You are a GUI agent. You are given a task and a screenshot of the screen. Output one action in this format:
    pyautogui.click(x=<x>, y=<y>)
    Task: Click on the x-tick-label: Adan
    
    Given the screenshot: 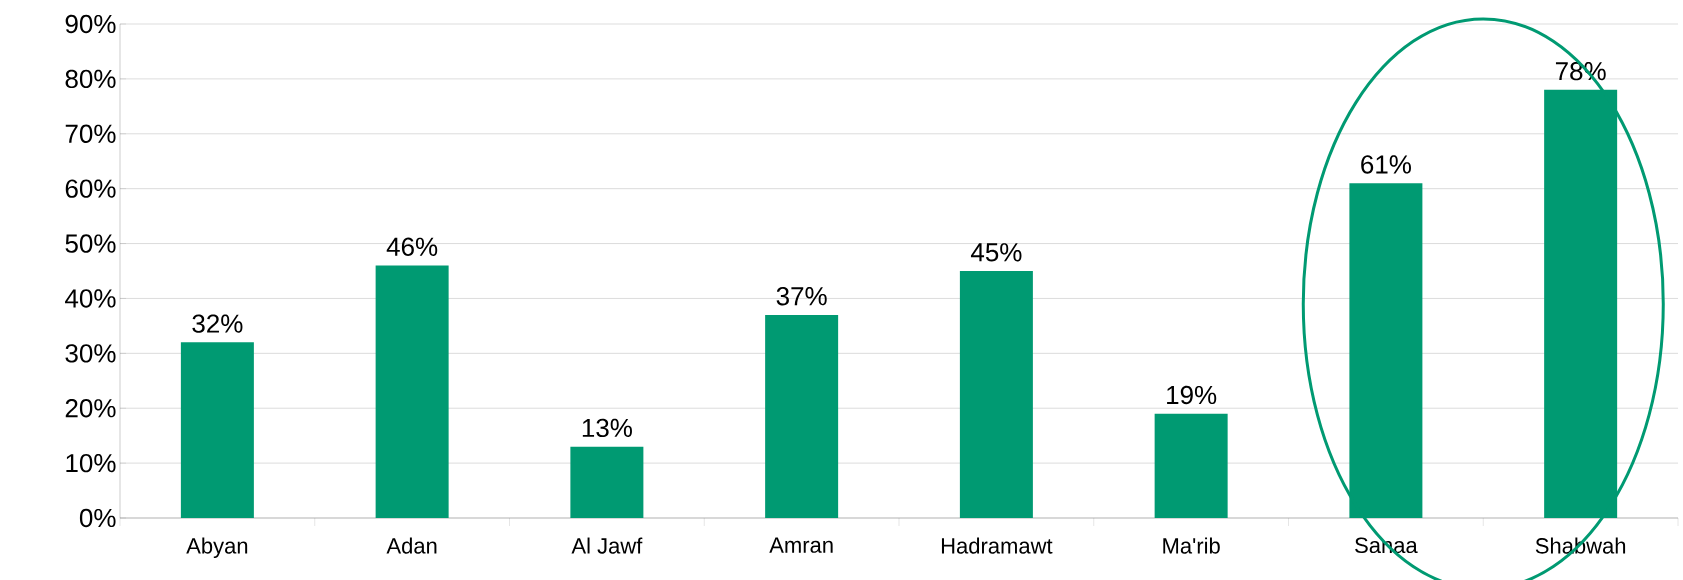 What is the action you would take?
    pyautogui.click(x=411, y=545)
    